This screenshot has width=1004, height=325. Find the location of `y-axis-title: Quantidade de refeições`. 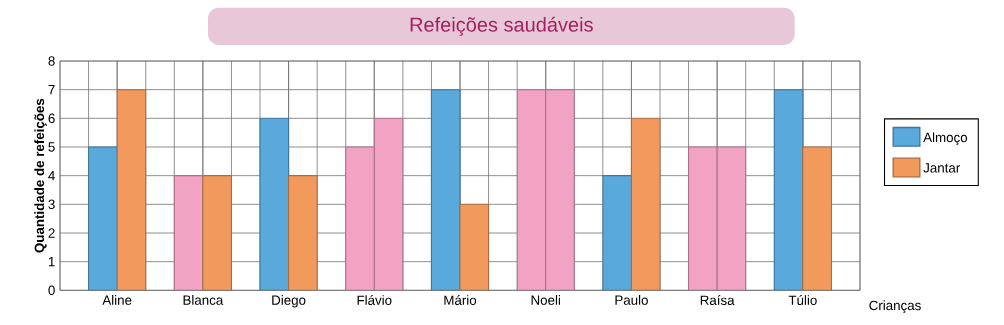

y-axis-title: Quantidade de refeições is located at coordinates (40, 175).